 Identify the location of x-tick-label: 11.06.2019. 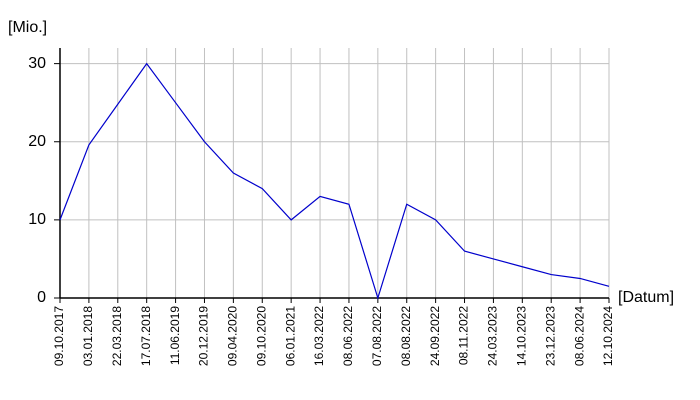
(175, 335).